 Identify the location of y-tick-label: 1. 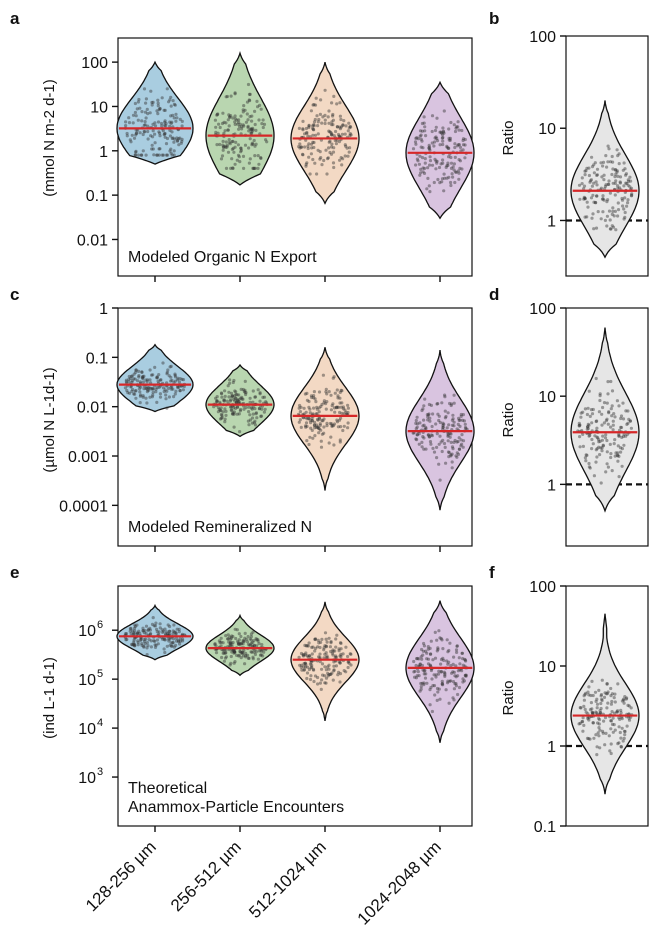
(103, 309).